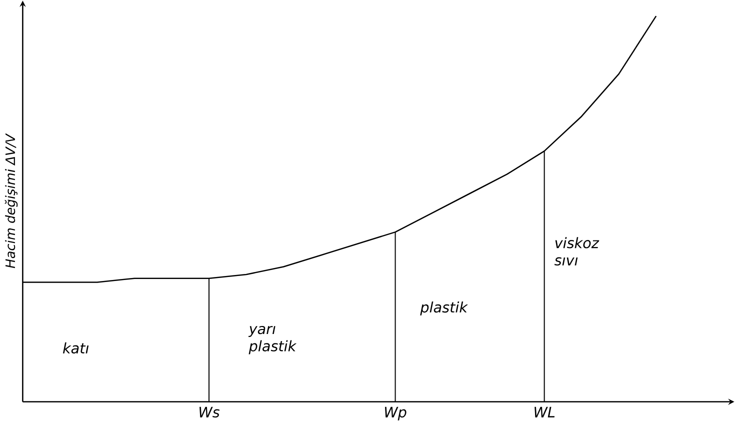  What do you see at coordinates (75, 348) in the screenshot?
I see `annotation: katı` at bounding box center [75, 348].